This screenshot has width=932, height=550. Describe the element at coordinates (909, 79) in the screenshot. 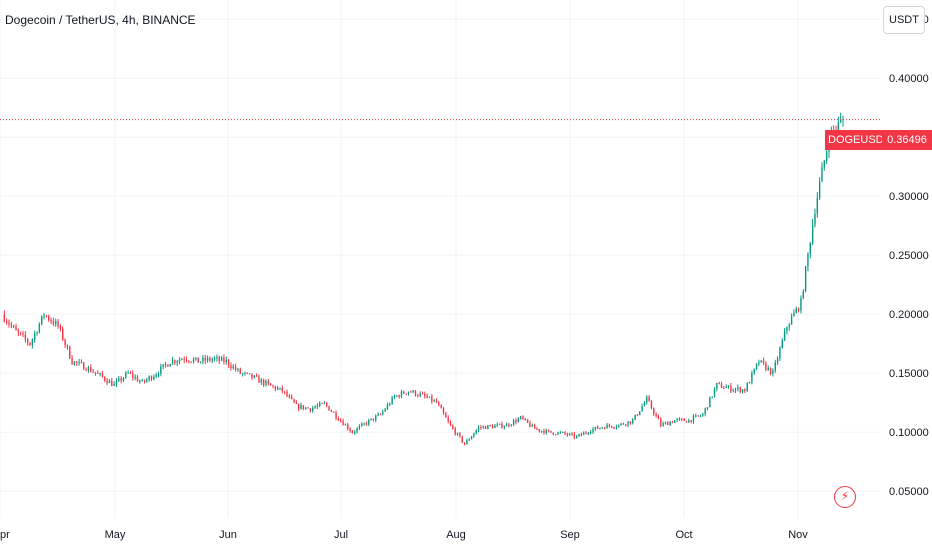

I see `y-tick-label: 0.40000` at that location.